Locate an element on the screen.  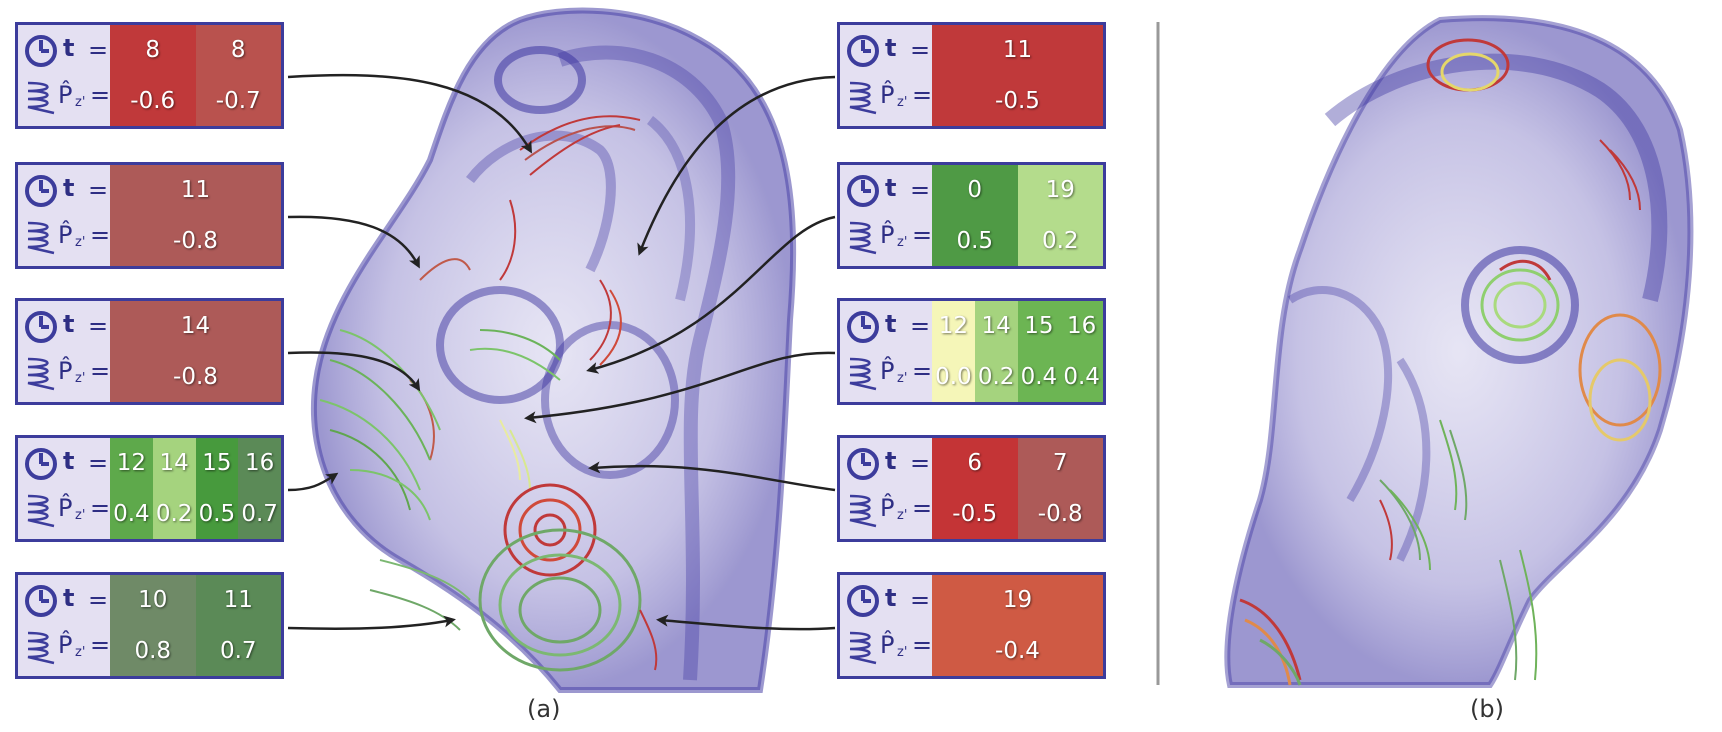
value-cells: 0 0.5 19 0.2 is located at coordinates (1017, 215).